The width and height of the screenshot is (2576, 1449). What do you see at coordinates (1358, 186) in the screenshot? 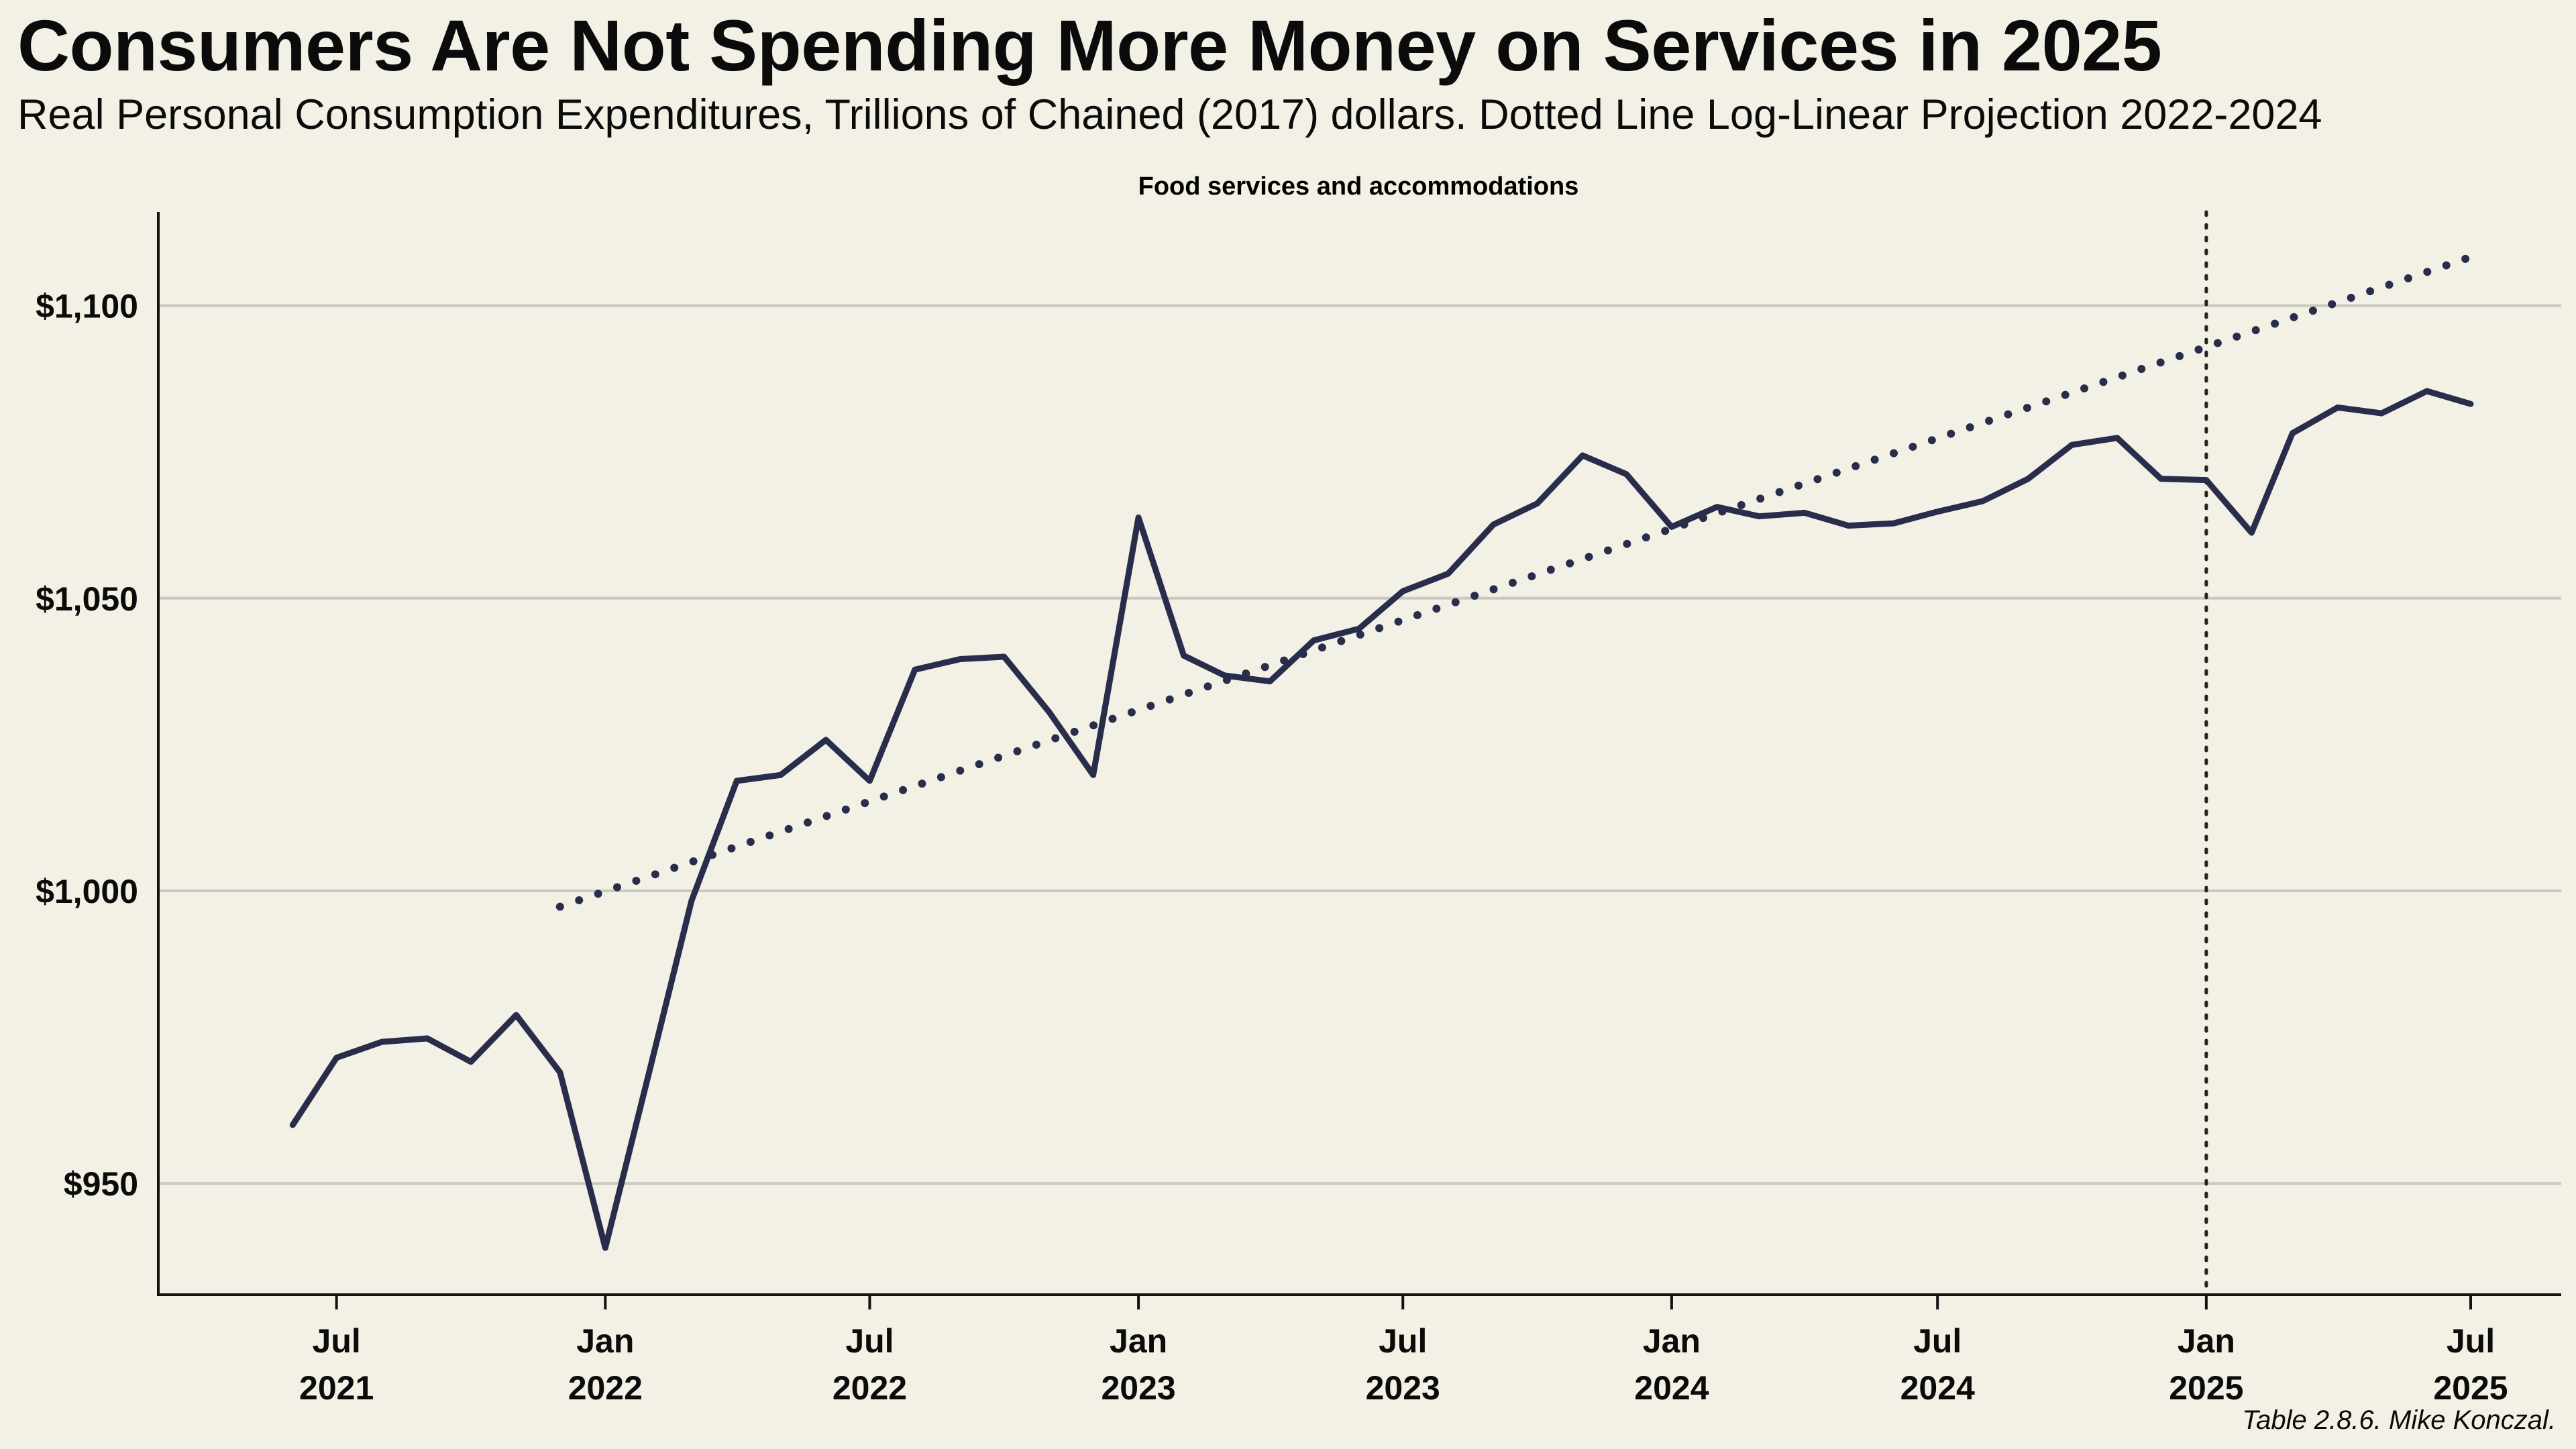
I see `panel-title: Food services and accommodations` at bounding box center [1358, 186].